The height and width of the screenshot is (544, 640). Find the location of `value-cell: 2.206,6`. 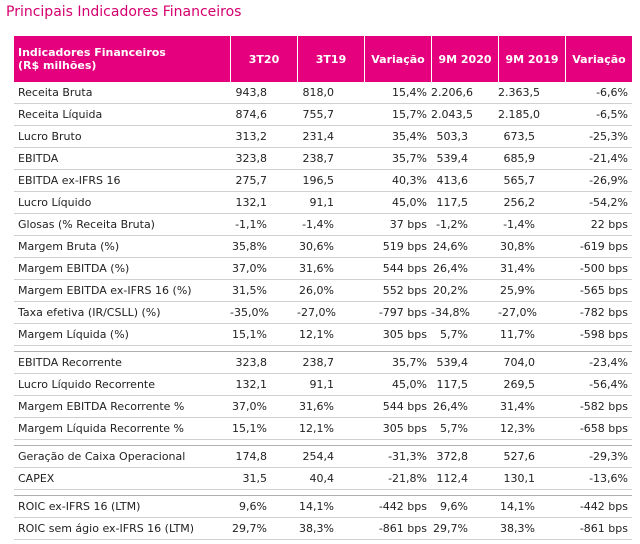

value-cell: 2.206,6 is located at coordinates (452, 92).